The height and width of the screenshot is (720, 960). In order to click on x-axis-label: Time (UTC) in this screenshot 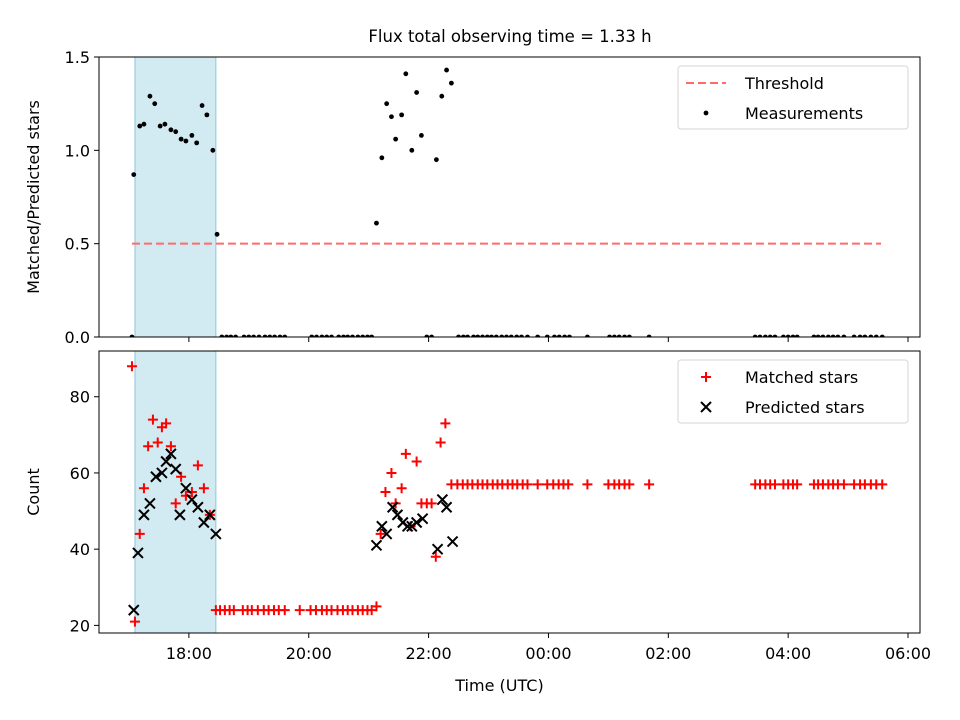, I will do `click(498, 685)`.